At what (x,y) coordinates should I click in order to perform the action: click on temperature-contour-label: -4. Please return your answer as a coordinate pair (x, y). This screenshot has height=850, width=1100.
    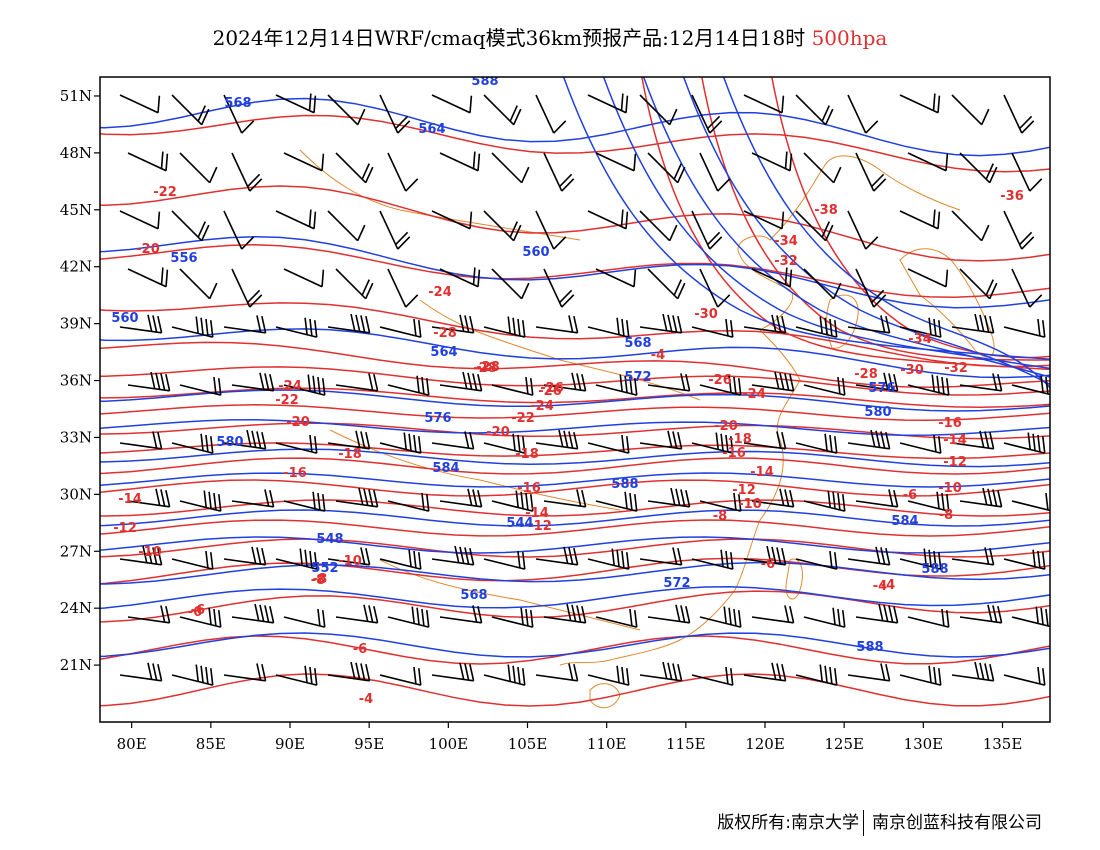
    Looking at the image, I should click on (888, 585).